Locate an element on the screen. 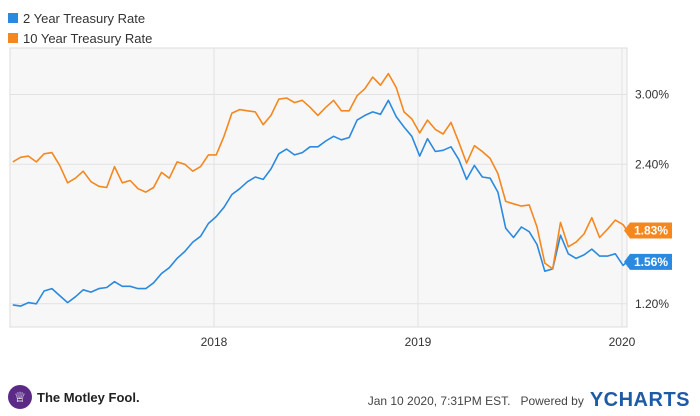  legend-item-10-year: 10 Year Treasury Rate is located at coordinates (80, 38).